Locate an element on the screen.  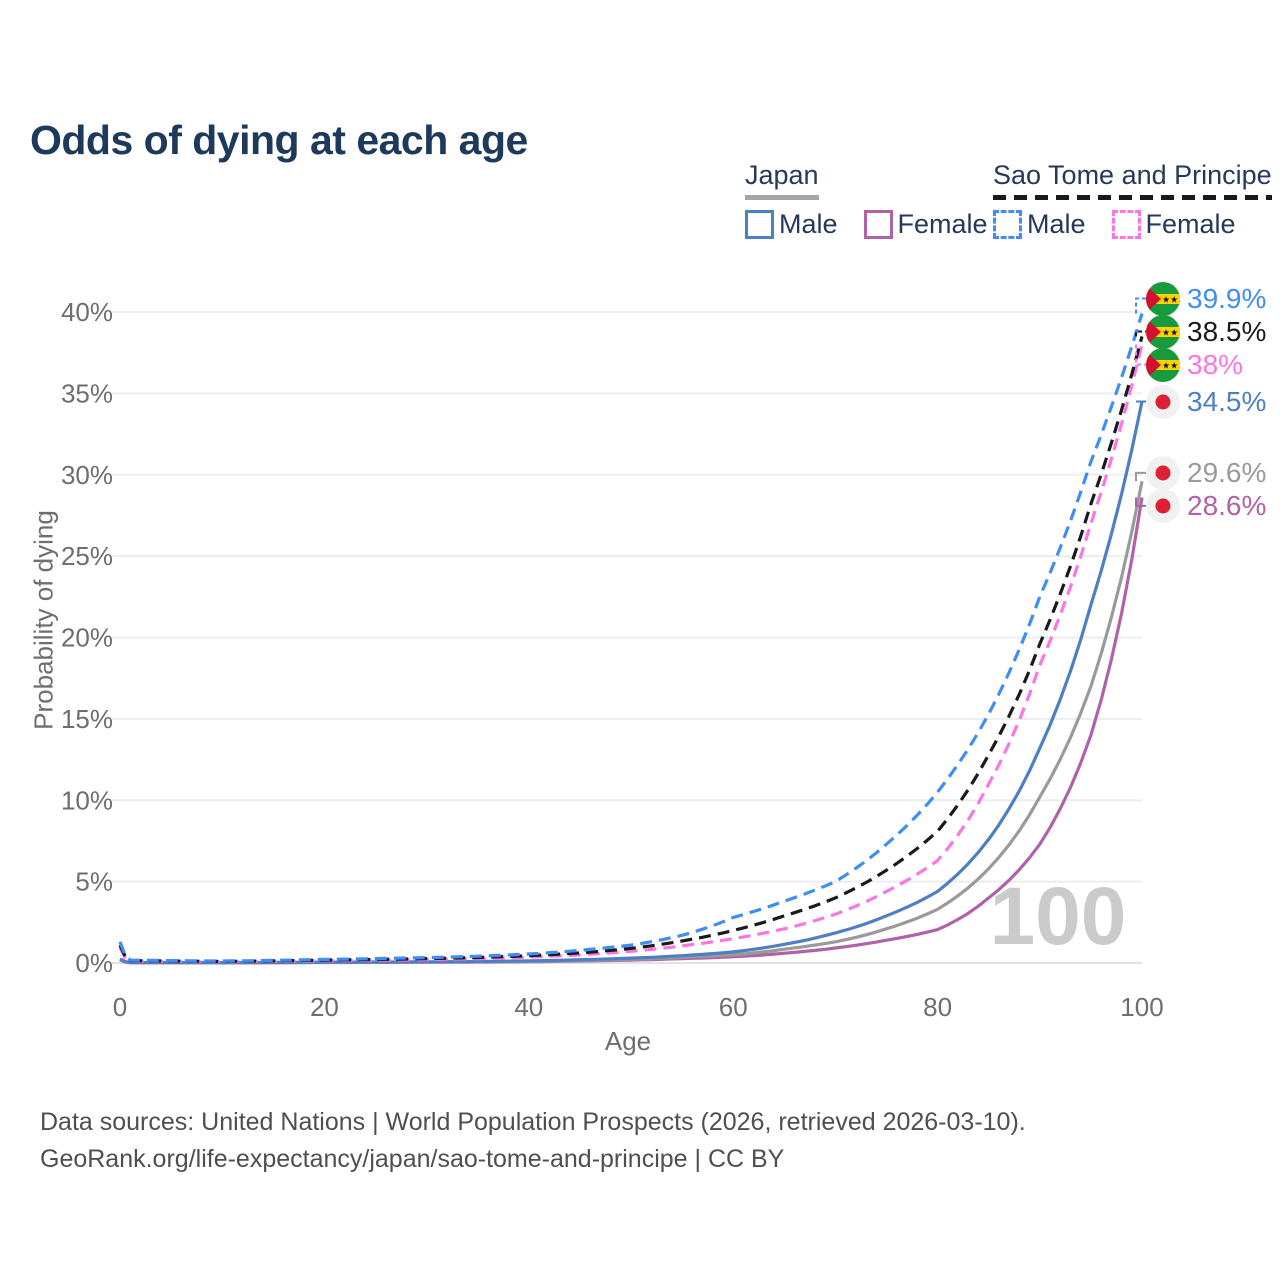
x-axis-title: Age is located at coordinates (628, 1041).